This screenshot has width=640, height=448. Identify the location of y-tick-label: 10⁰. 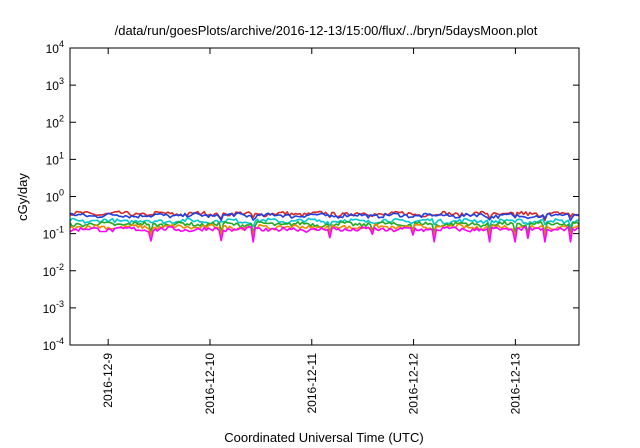
(55, 196).